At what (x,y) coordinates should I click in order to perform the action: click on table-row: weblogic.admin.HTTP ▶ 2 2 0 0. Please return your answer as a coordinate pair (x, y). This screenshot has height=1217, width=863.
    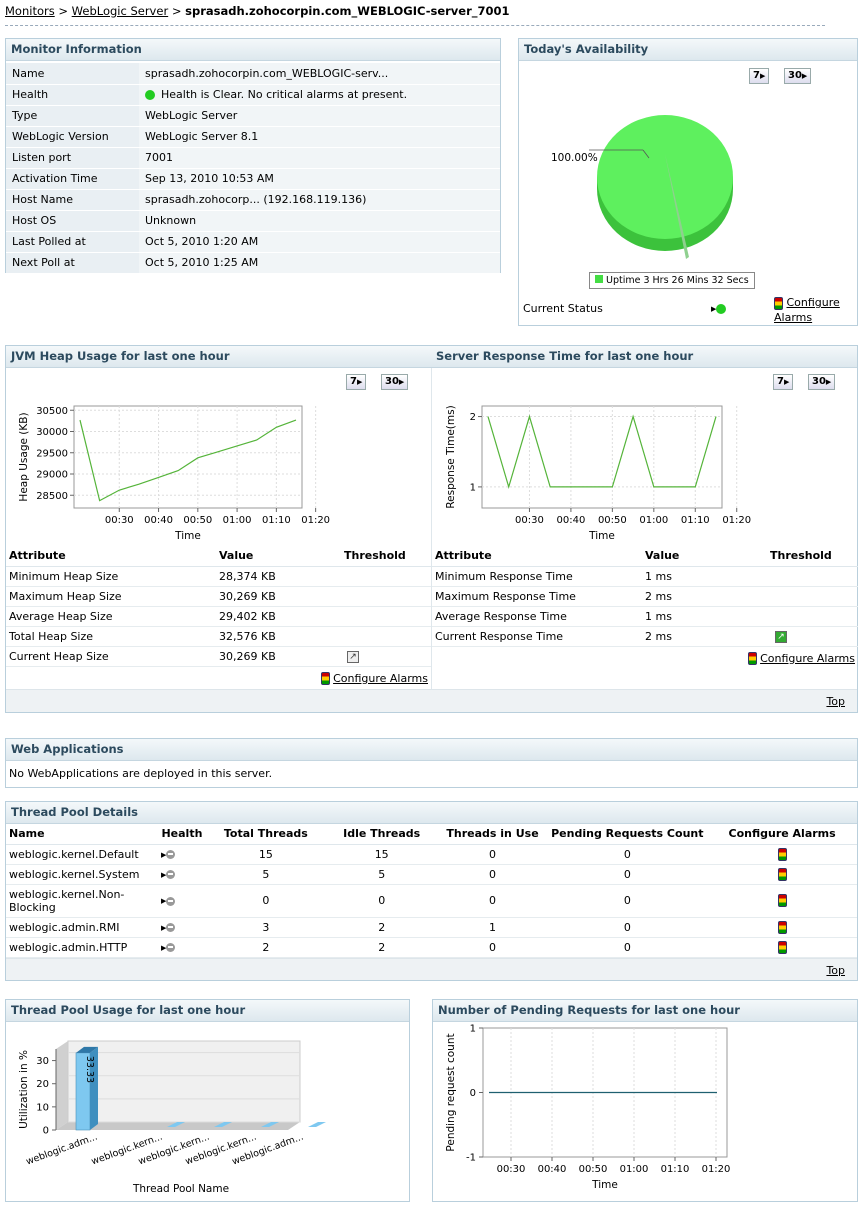
    Looking at the image, I should click on (431, 947).